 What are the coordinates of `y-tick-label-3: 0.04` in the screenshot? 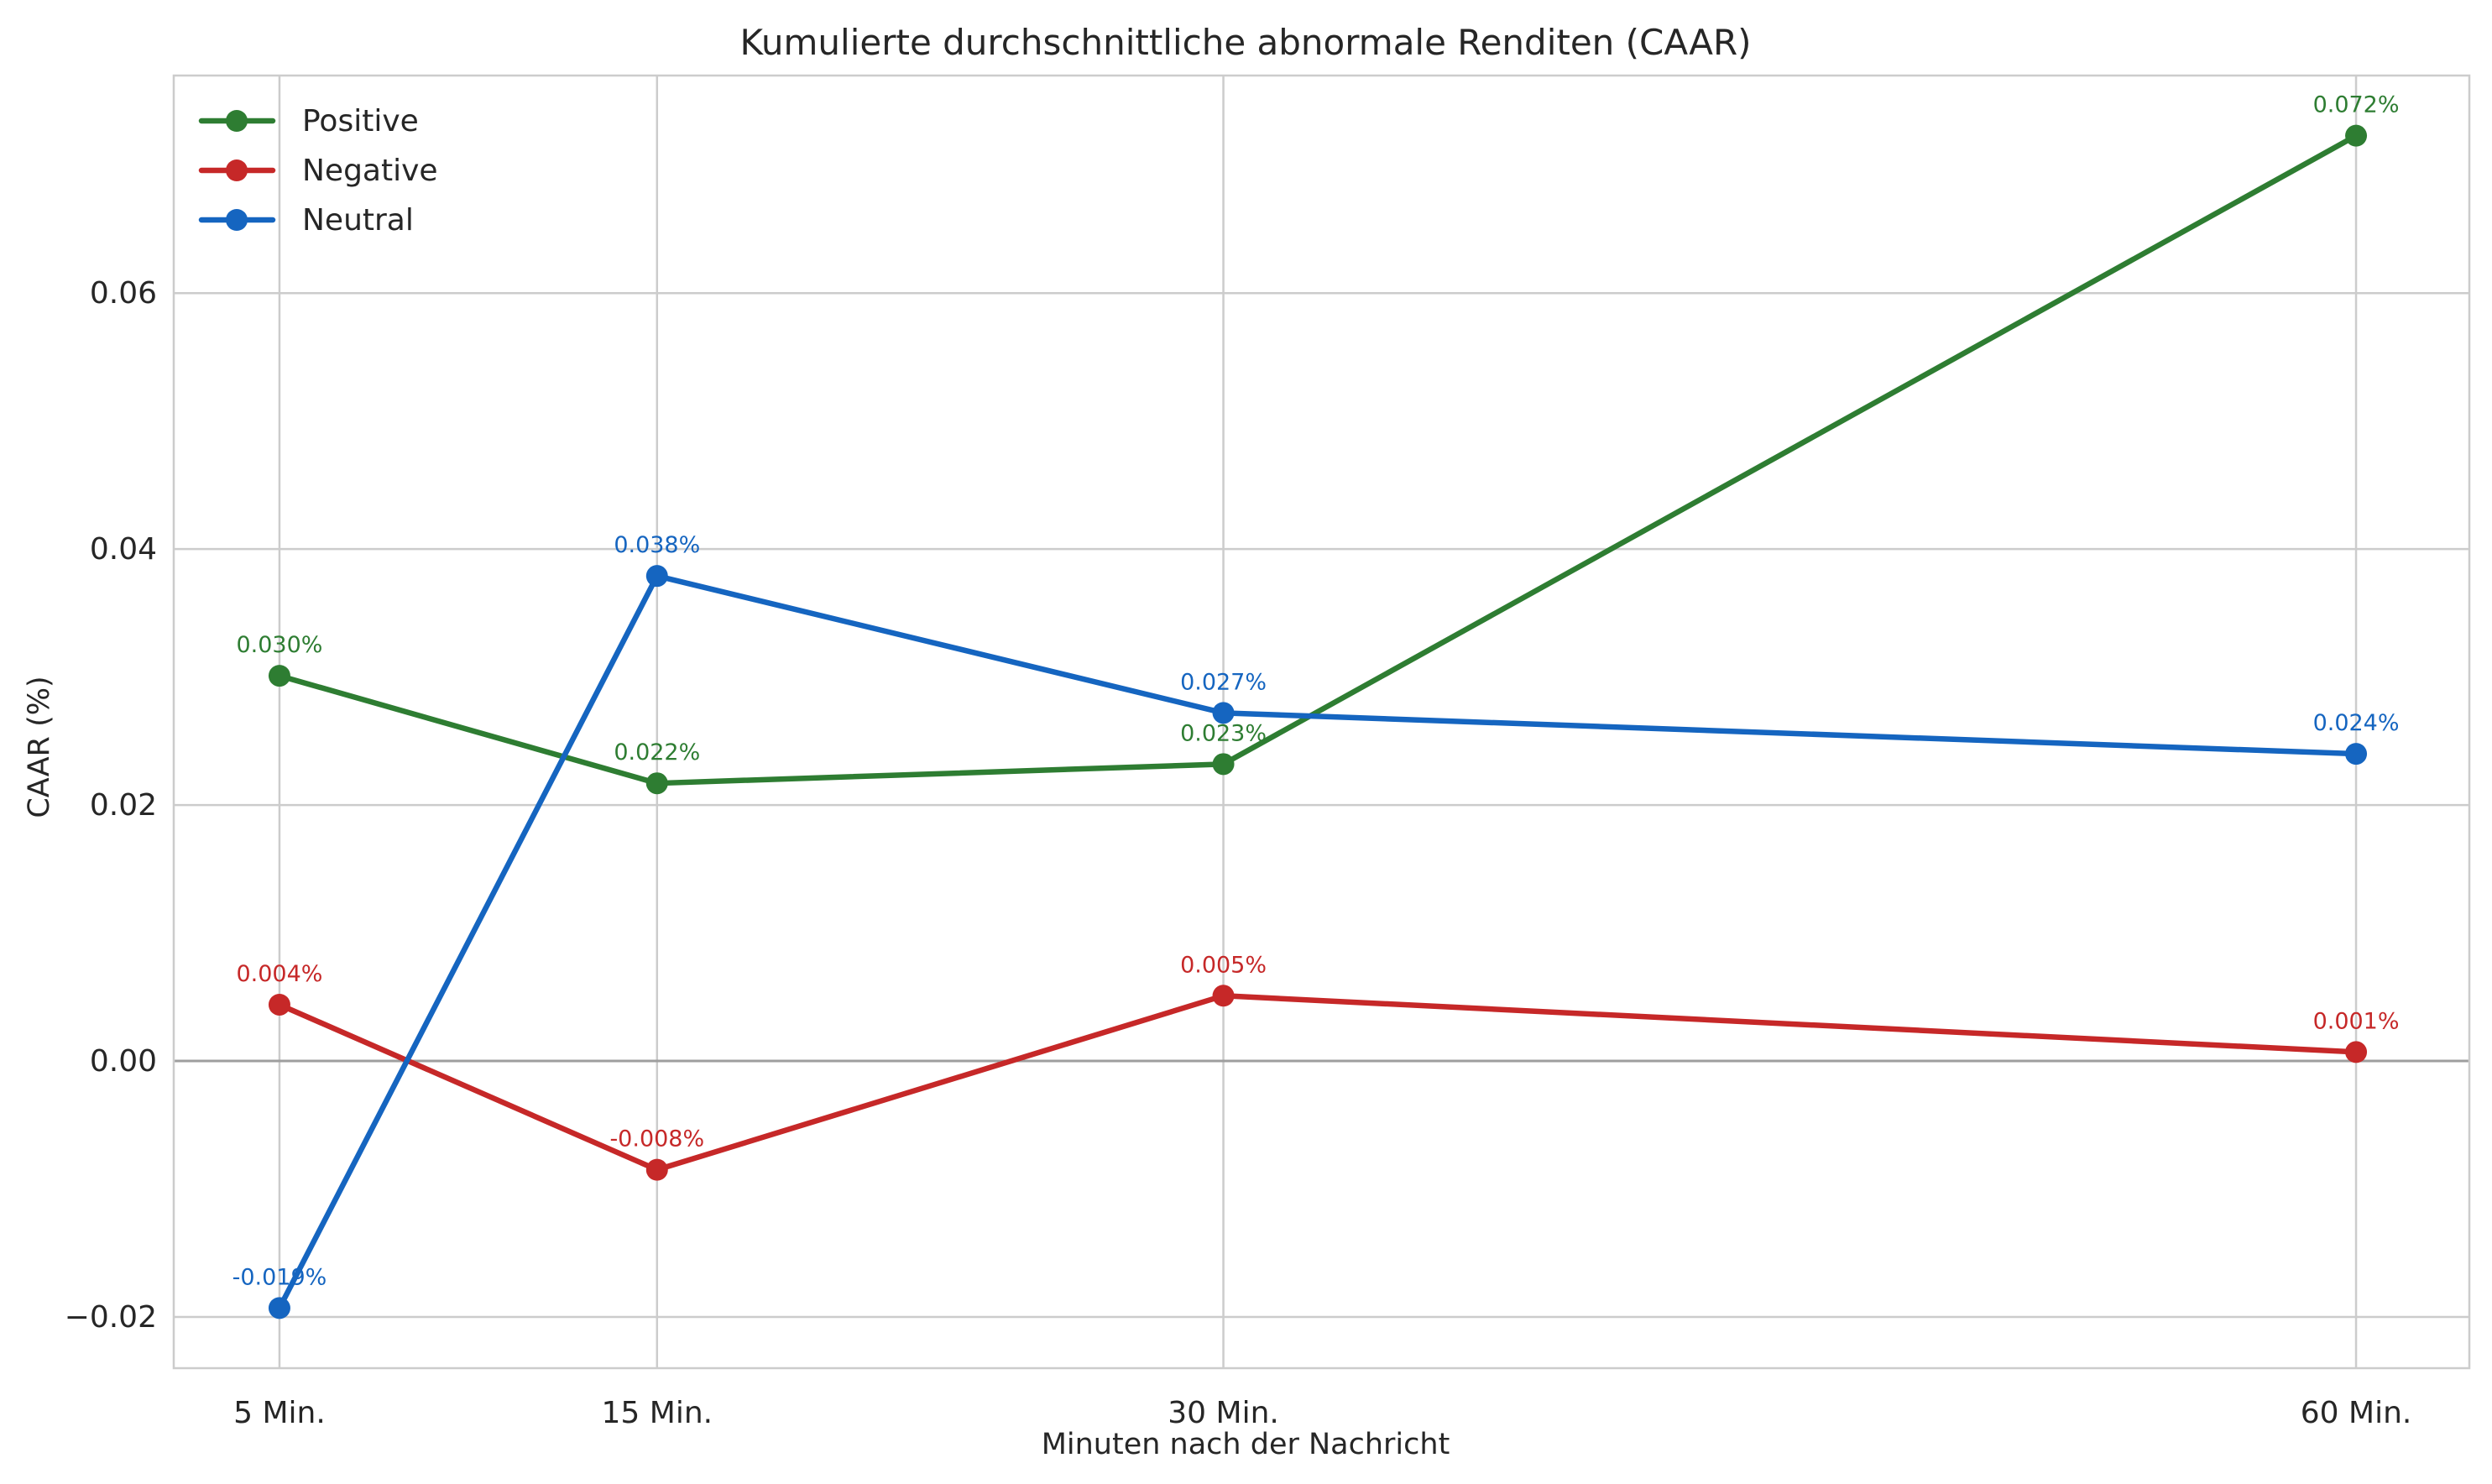 It's located at (123, 549).